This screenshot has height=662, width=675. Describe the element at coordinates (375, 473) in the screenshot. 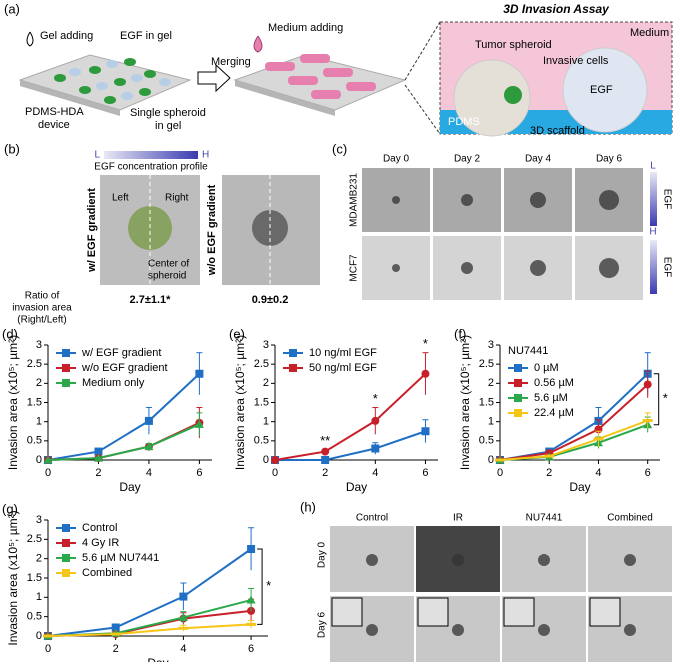

I see `x-tick-label: 4` at that location.